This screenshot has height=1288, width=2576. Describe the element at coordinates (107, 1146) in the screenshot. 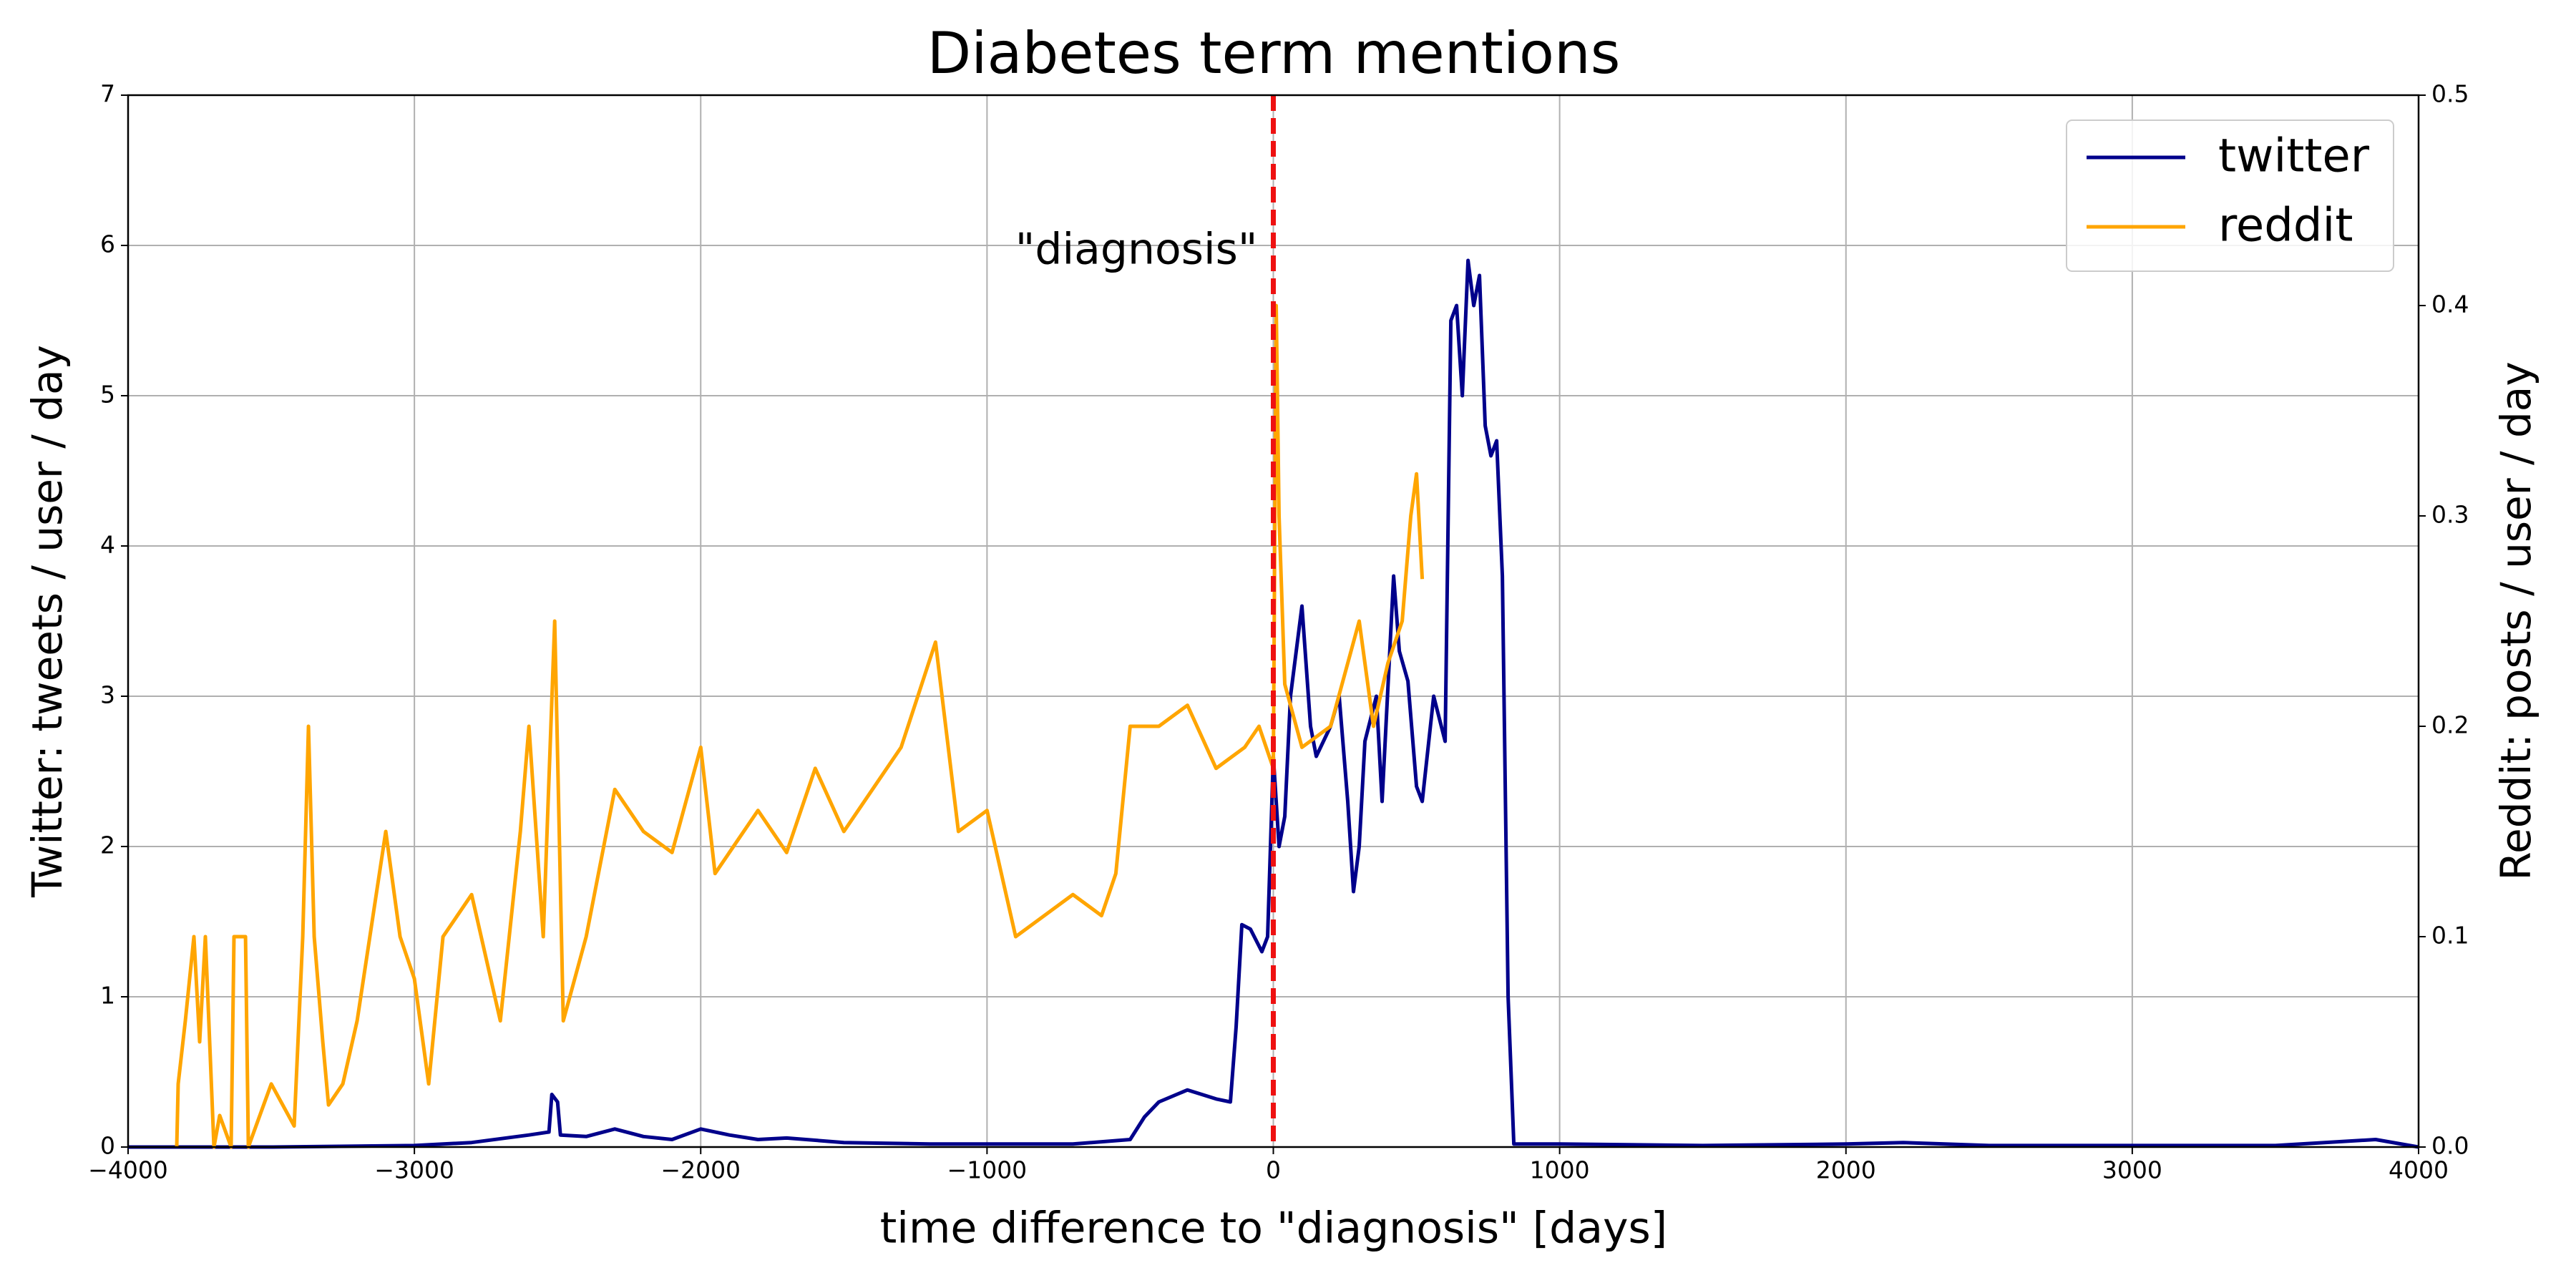

I see `y-tick-label: 0` at that location.